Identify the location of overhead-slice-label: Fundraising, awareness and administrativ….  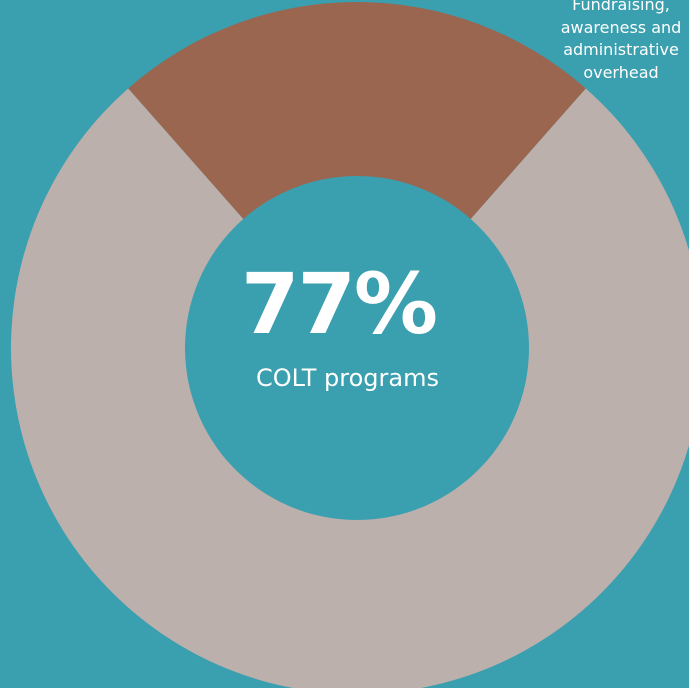
(621, 41).